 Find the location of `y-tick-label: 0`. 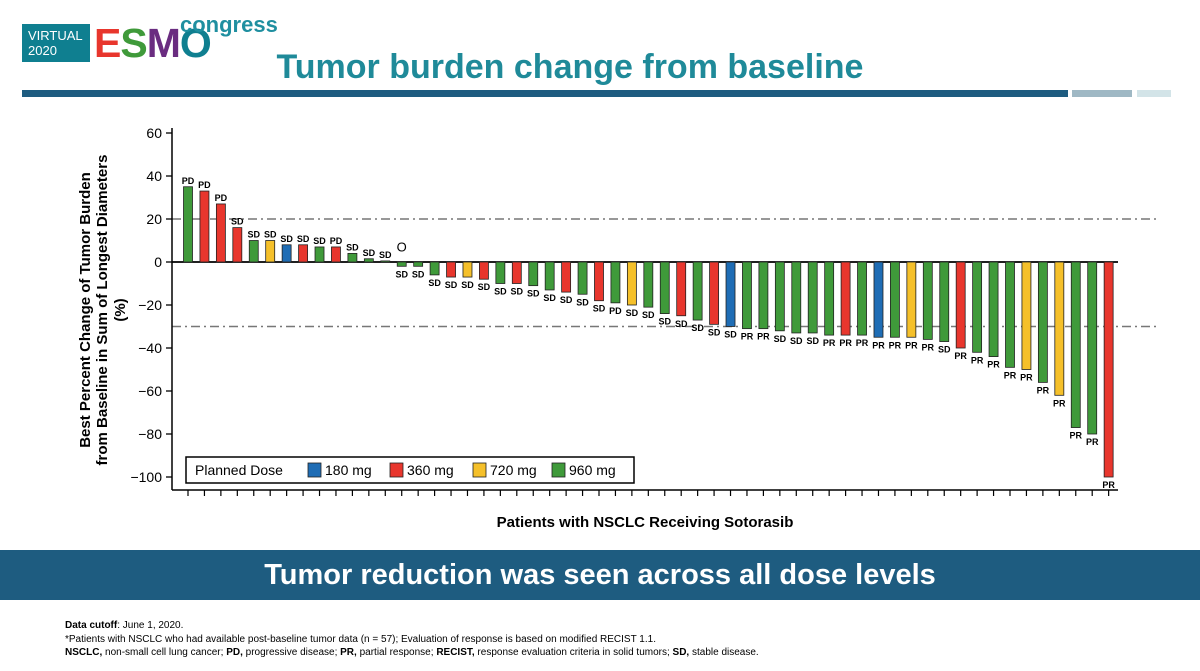

y-tick-label: 0 is located at coordinates (158, 262).